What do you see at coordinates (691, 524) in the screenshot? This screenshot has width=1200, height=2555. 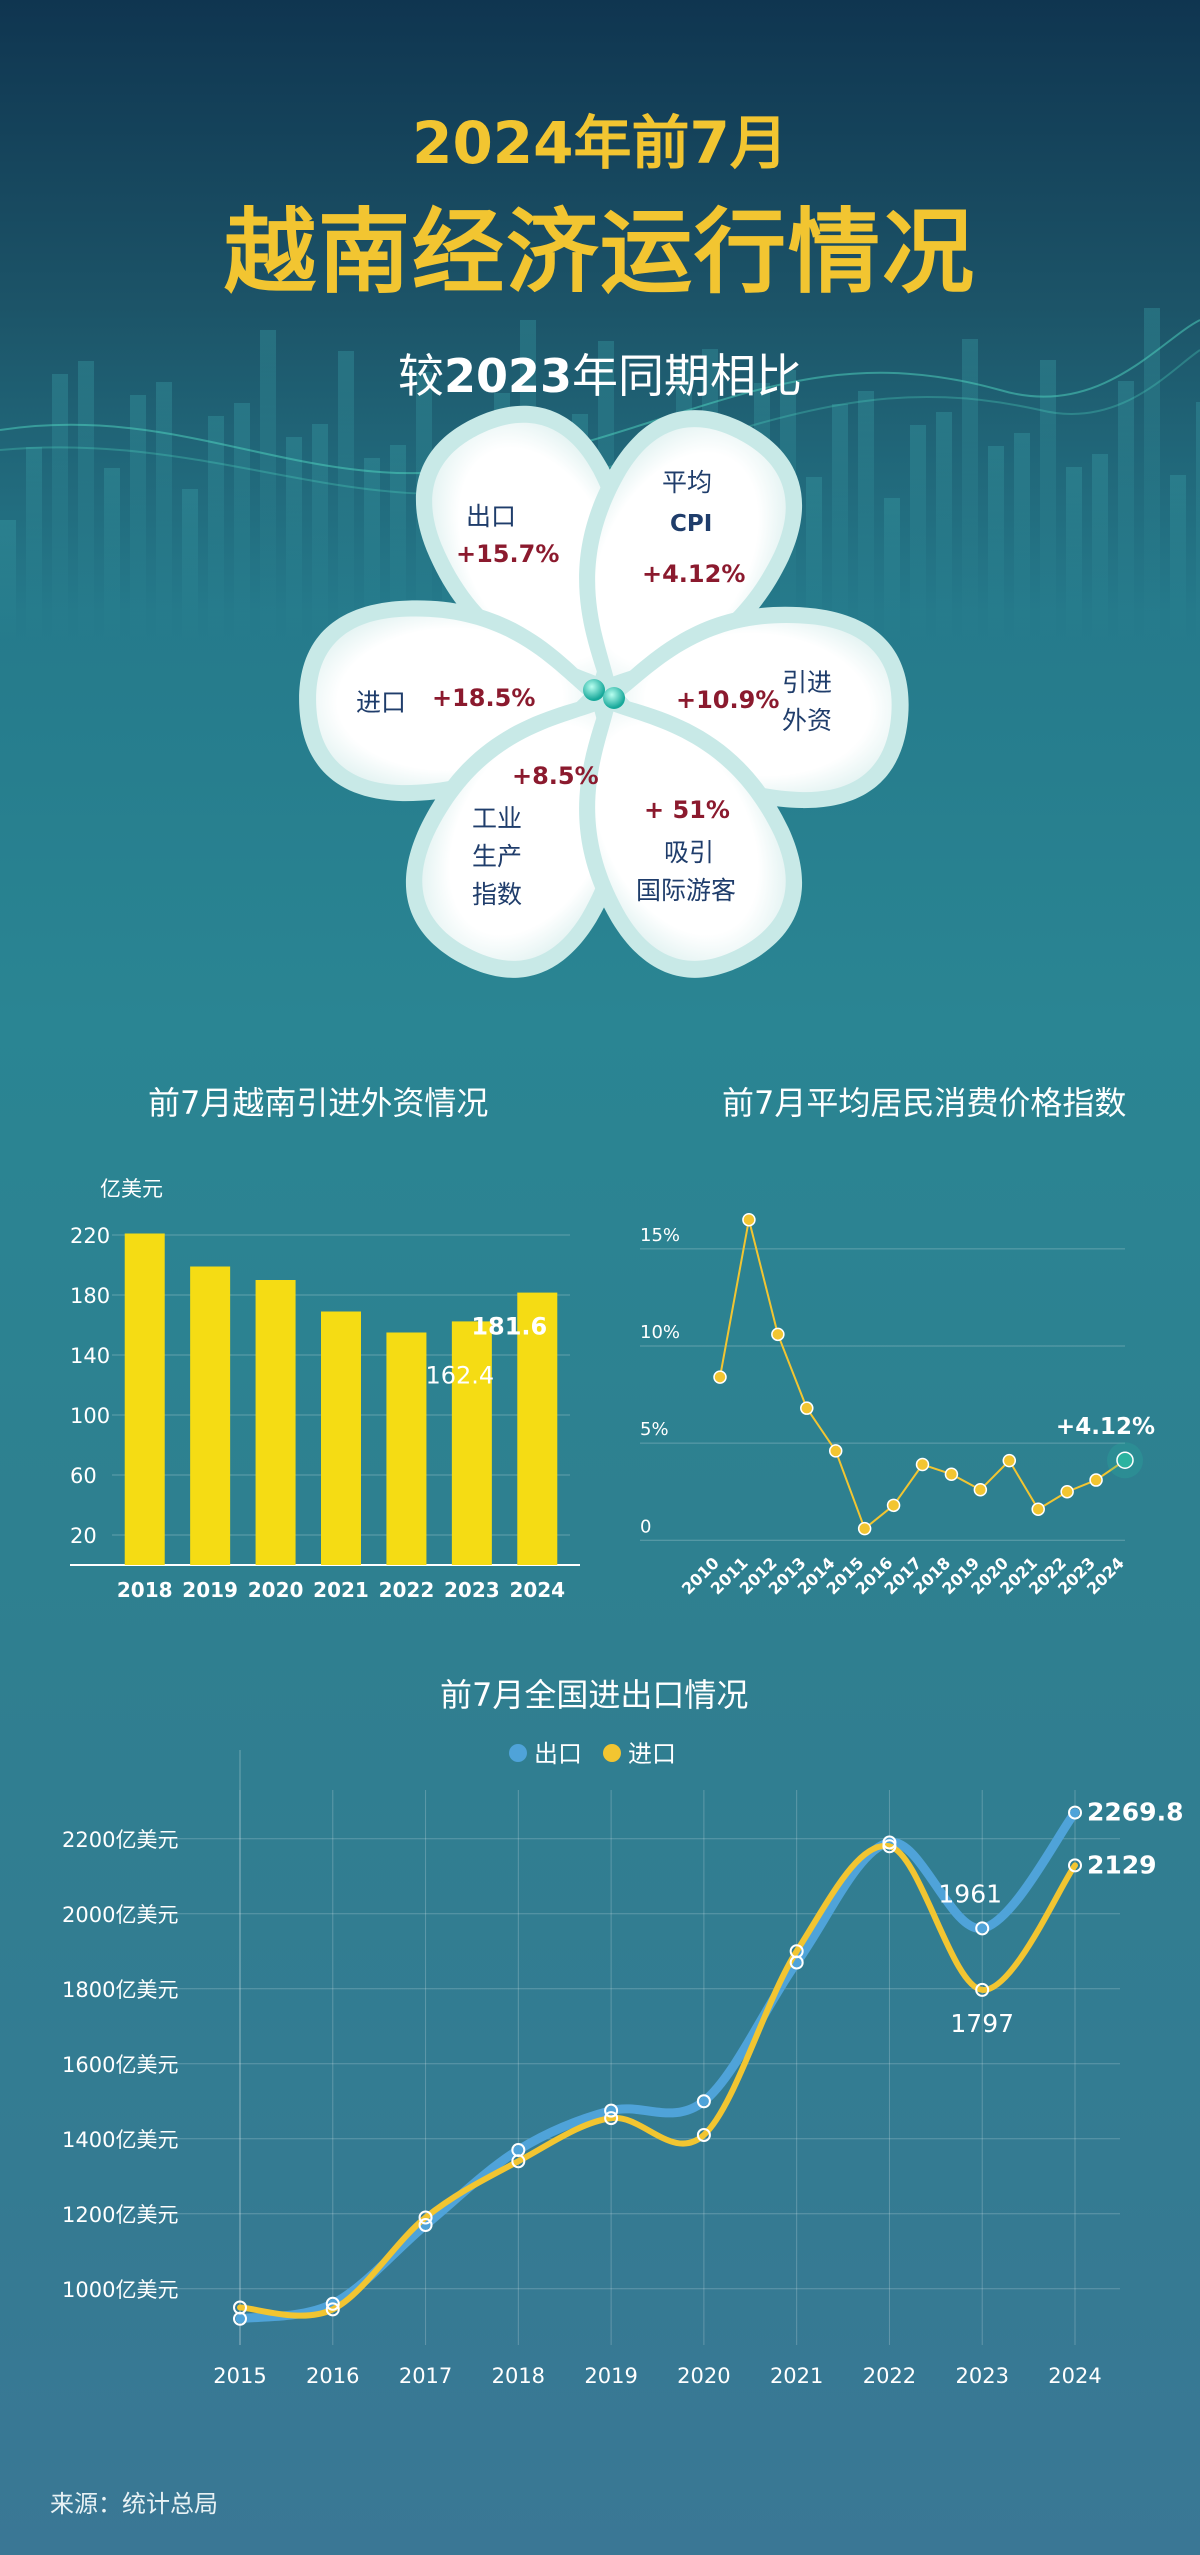 I see `petal-cpi-label2: CPI` at bounding box center [691, 524].